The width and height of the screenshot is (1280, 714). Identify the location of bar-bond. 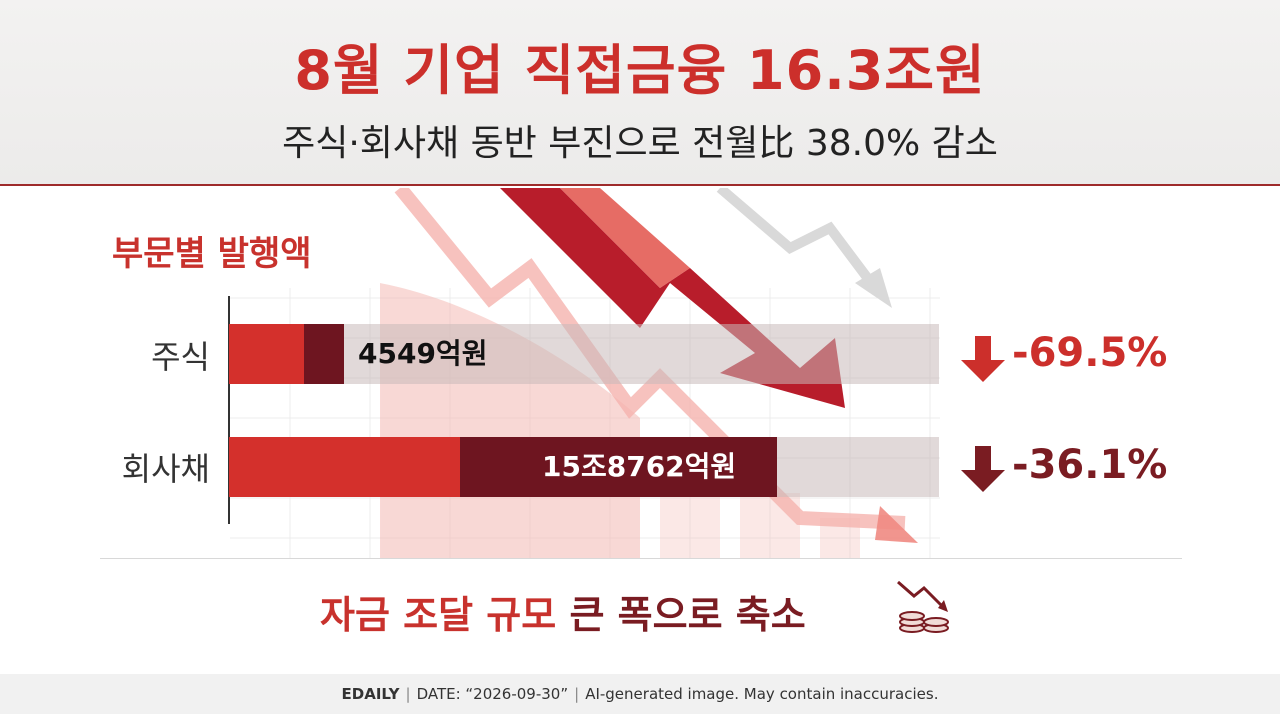
(618, 467).